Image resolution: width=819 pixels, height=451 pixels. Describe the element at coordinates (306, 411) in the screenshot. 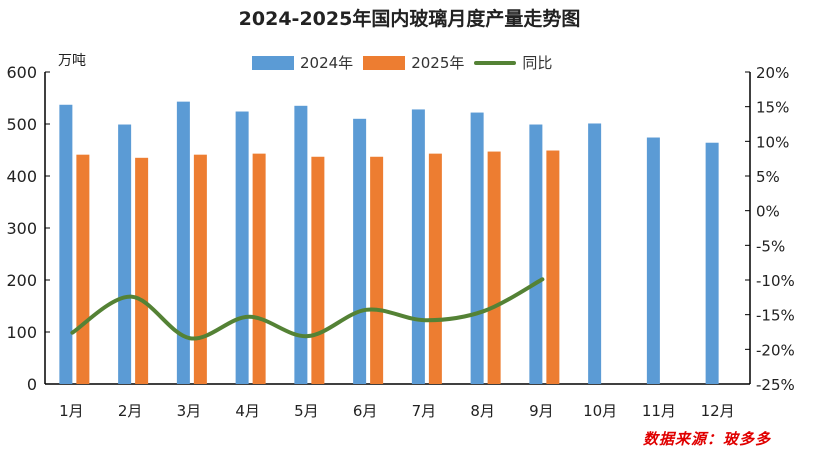

I see `x-tick-label: 5月` at that location.